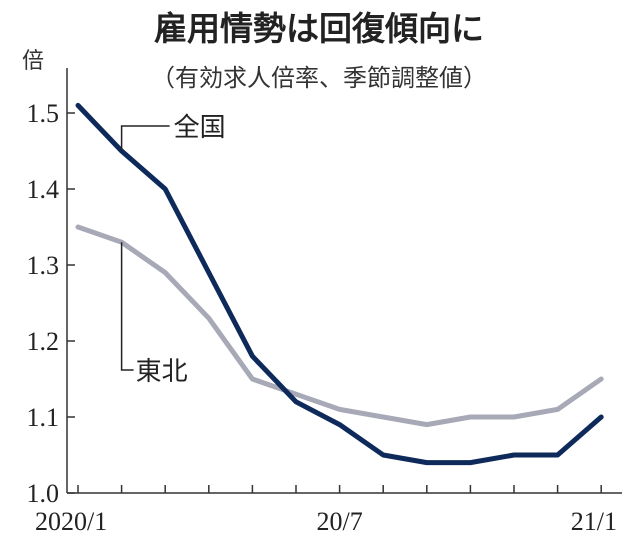 The width and height of the screenshot is (638, 548). What do you see at coordinates (71, 521) in the screenshot?
I see `x-tick-label: 2020/1` at bounding box center [71, 521].